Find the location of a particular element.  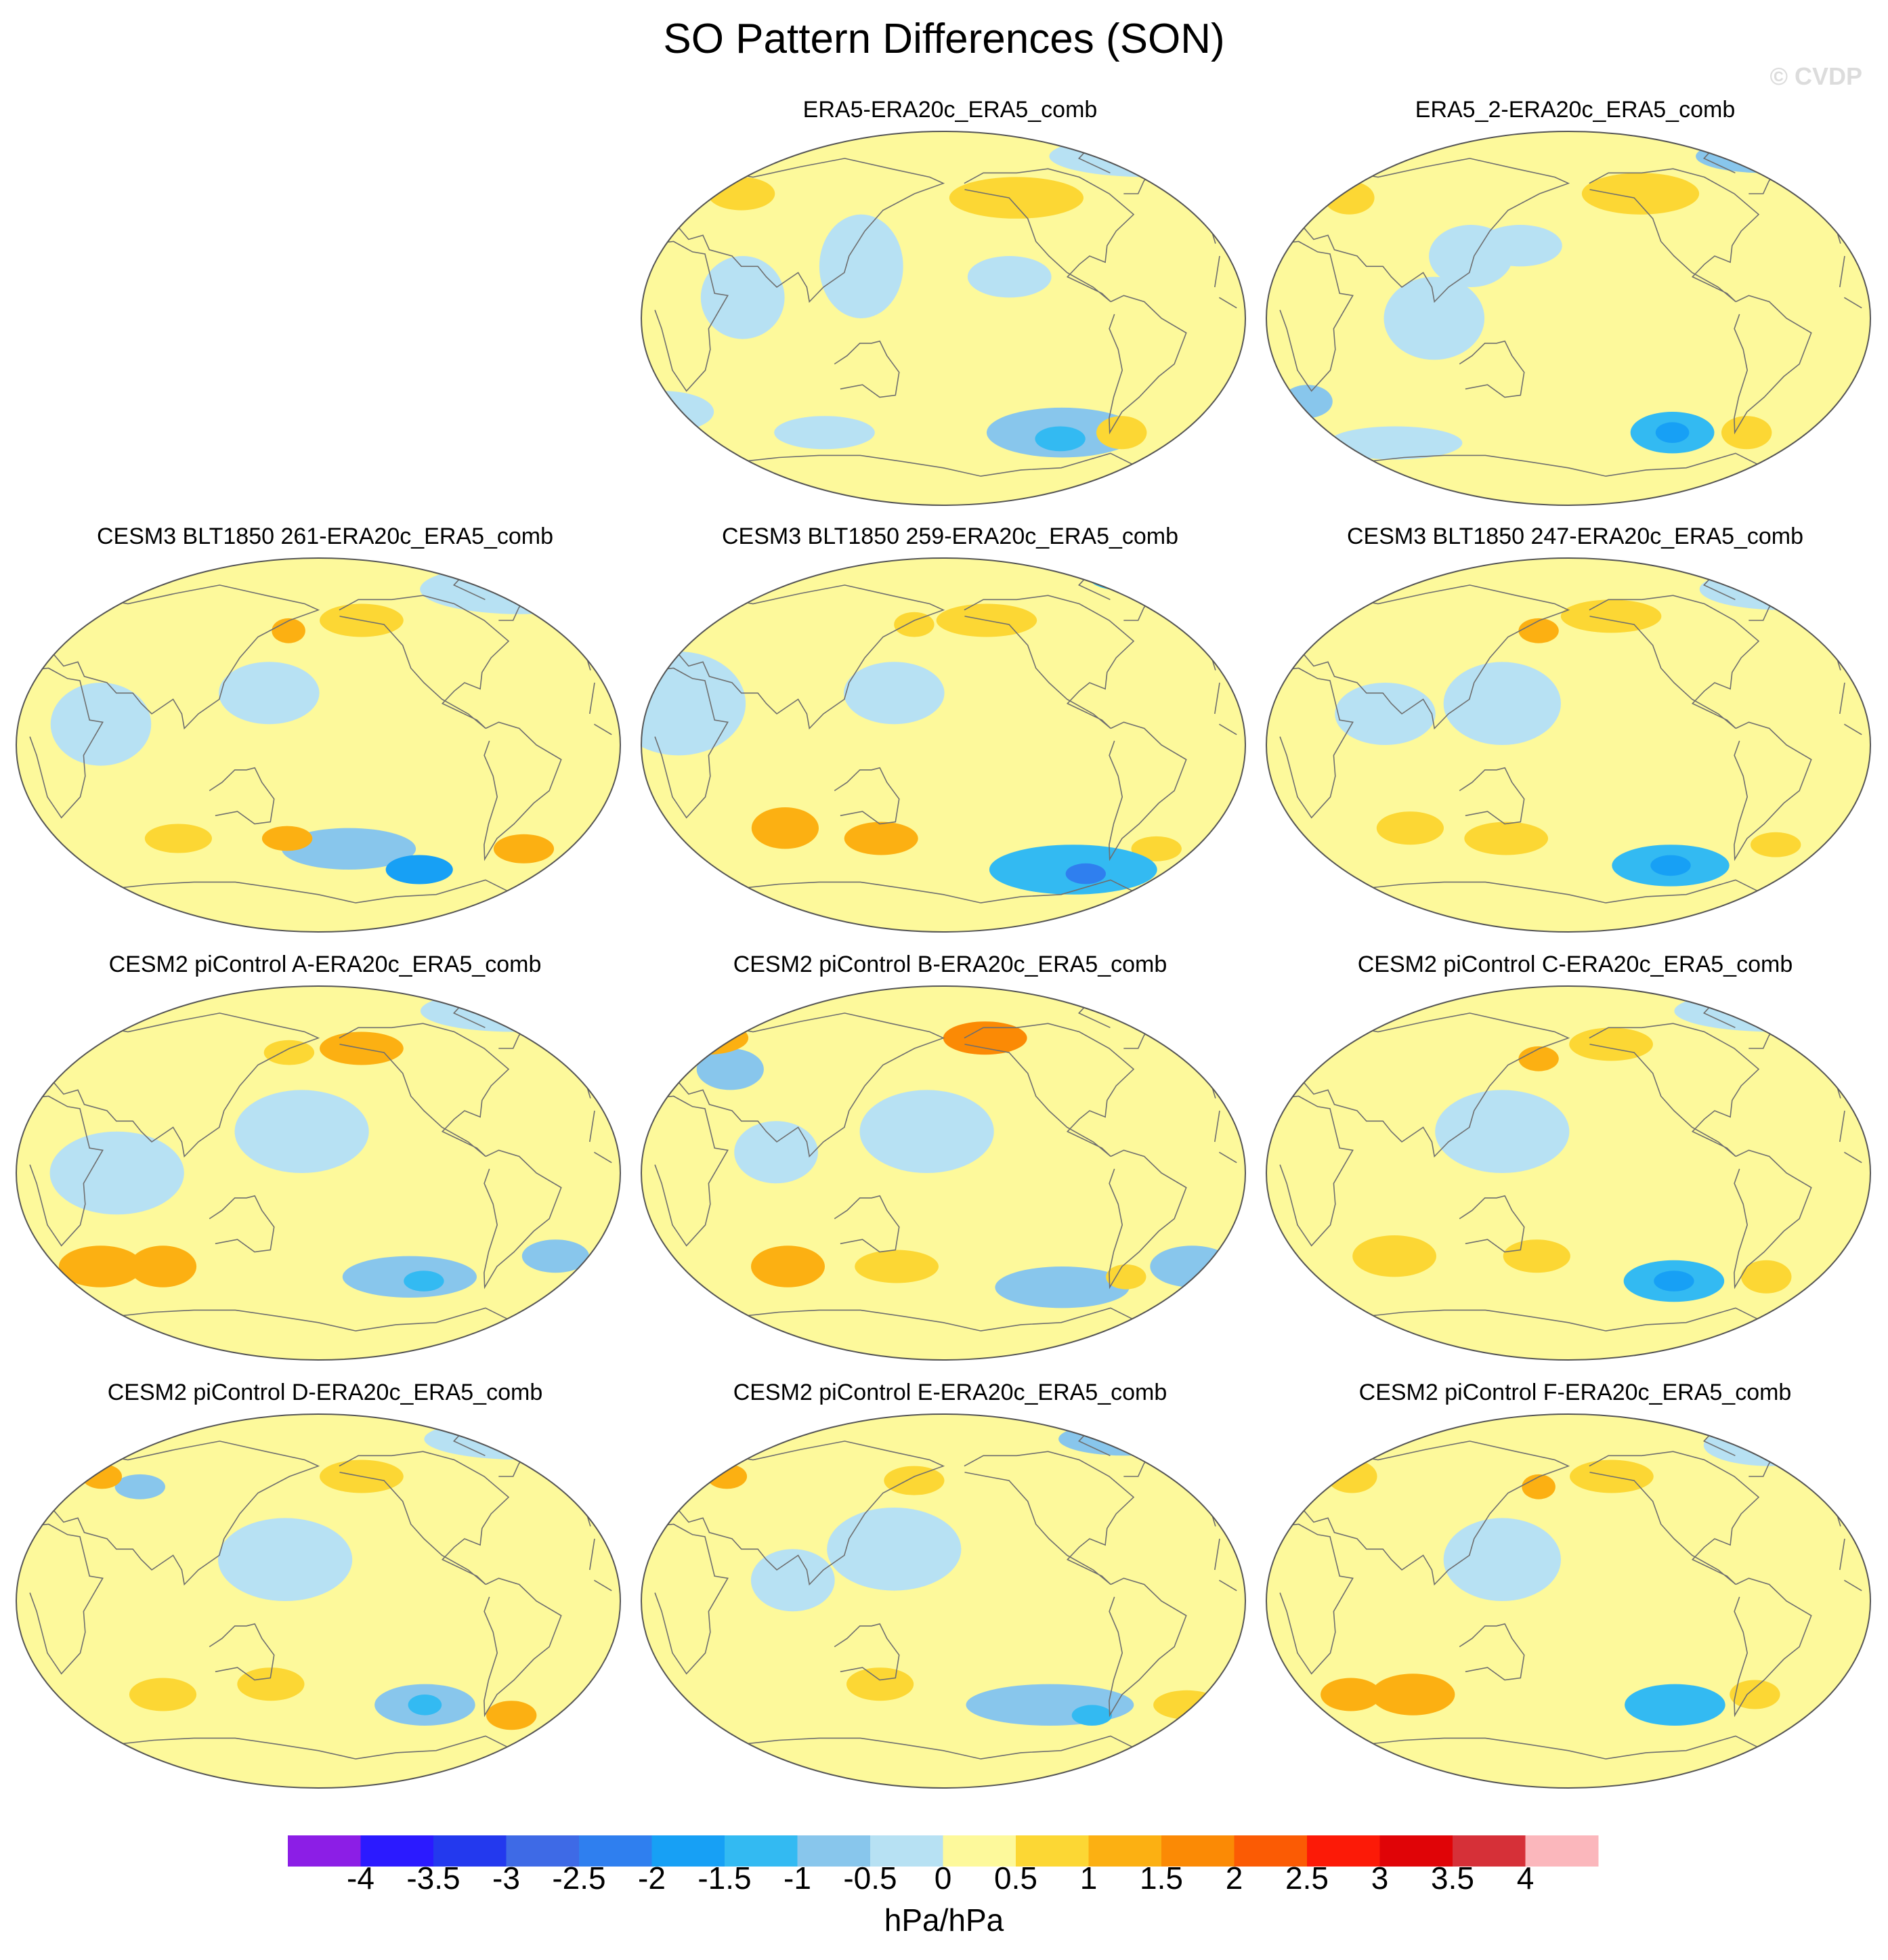

map-panel: ERA5-ERA20c_ERA5_comb is located at coordinates (951, 311).